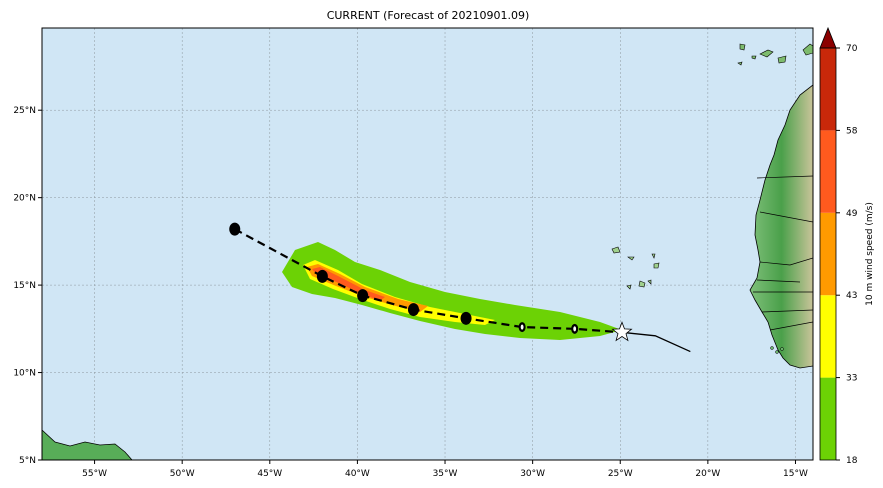 This screenshot has width=883, height=488. I want to click on colorbar-frame, so click(828, 254).